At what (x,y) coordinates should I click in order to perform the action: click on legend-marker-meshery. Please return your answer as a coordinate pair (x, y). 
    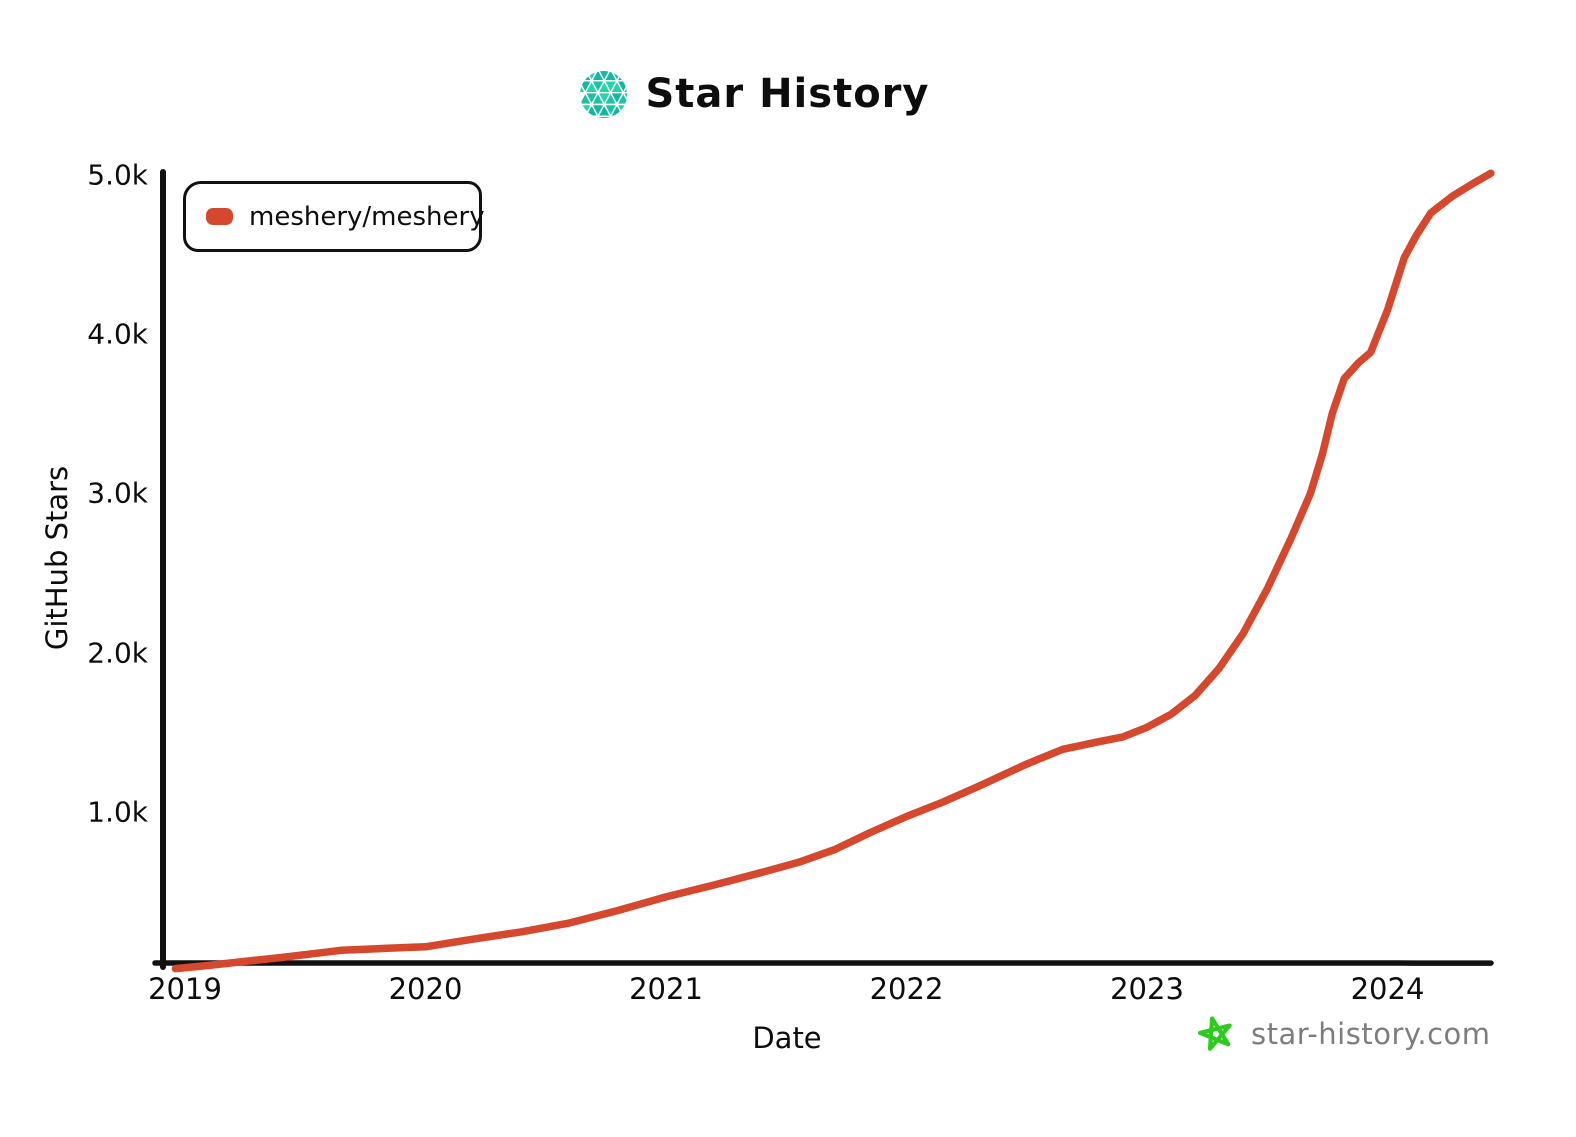
    Looking at the image, I should click on (219, 216).